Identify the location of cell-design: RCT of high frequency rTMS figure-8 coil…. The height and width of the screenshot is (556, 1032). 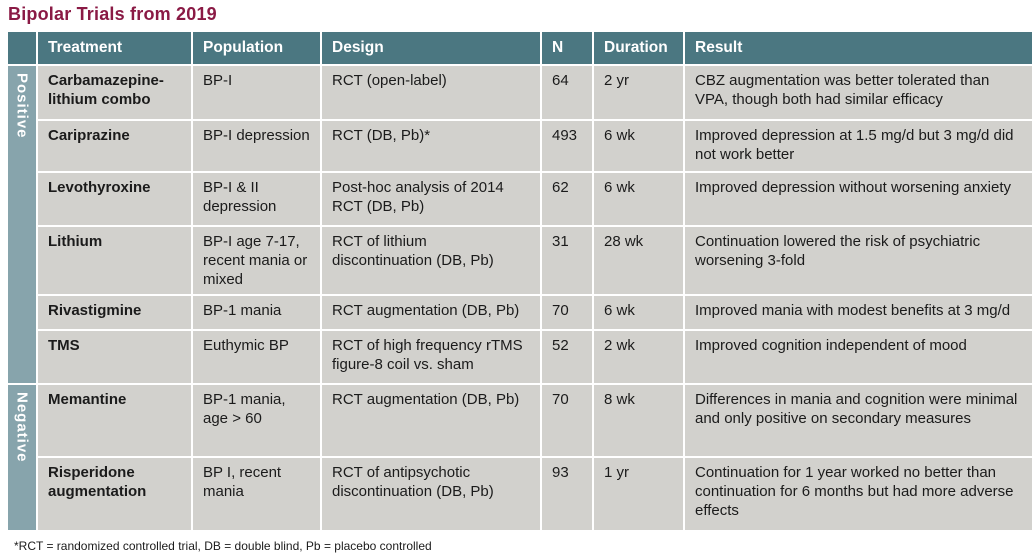
(431, 357).